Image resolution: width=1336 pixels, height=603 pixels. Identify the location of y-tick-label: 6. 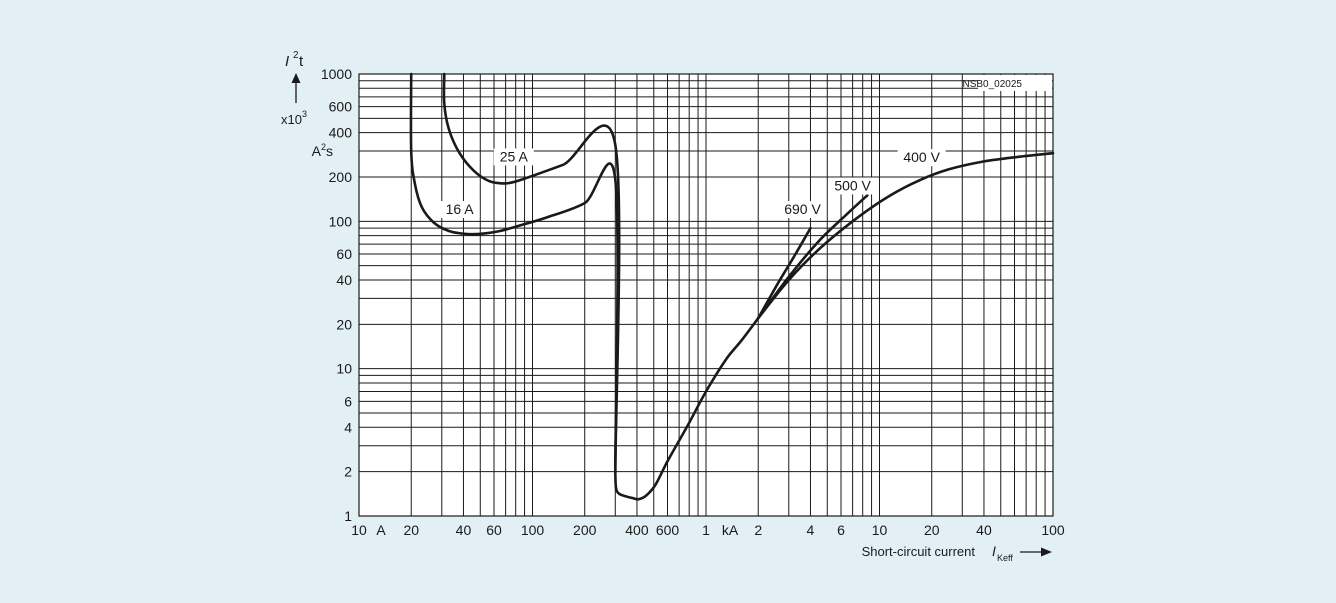
(348, 401).